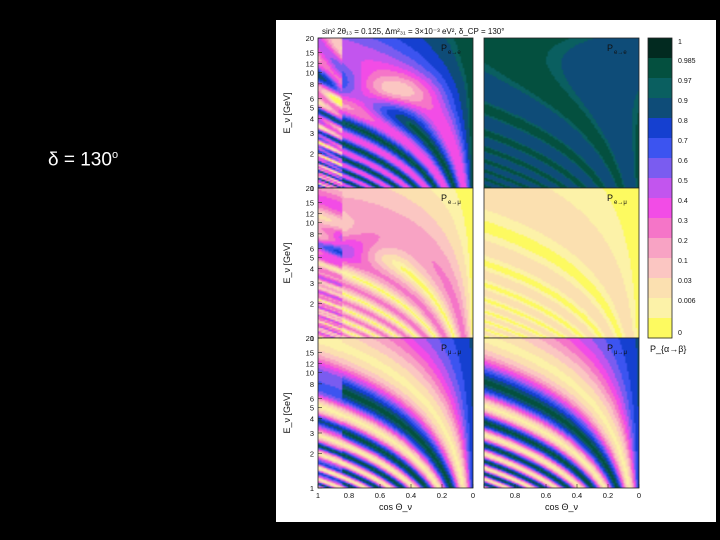 The width and height of the screenshot is (720, 540). I want to click on colorbar-level-label: 0.2, so click(683, 241).